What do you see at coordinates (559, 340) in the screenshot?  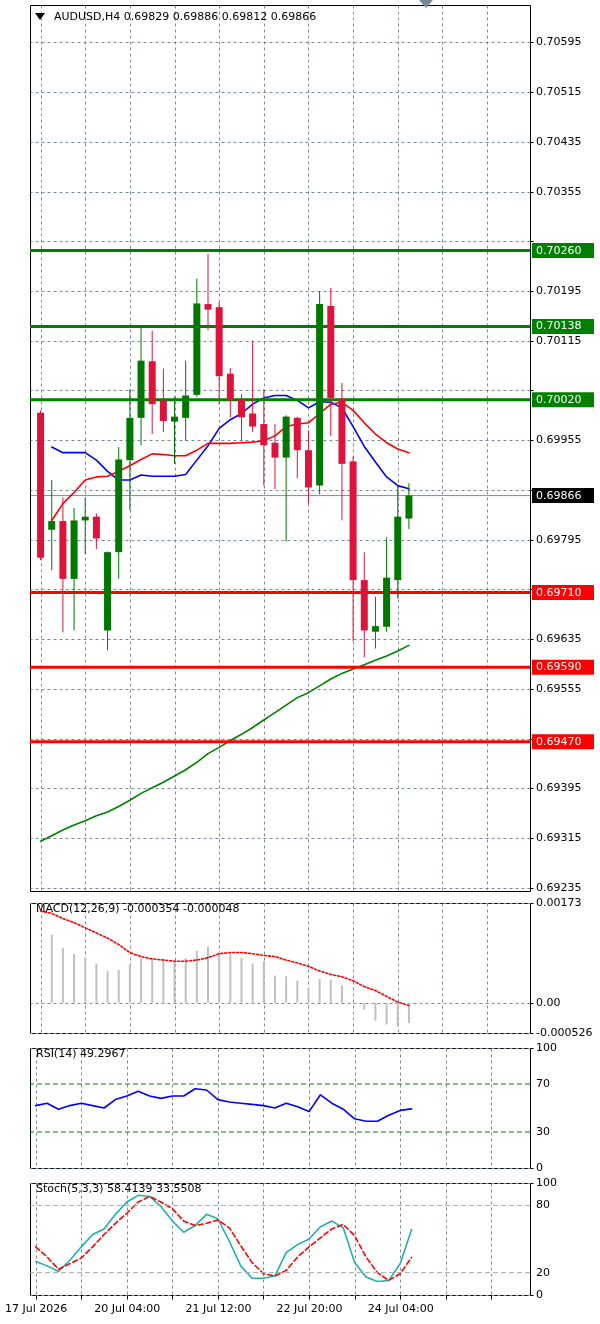 I see `y-tick-label: 0.70115` at bounding box center [559, 340].